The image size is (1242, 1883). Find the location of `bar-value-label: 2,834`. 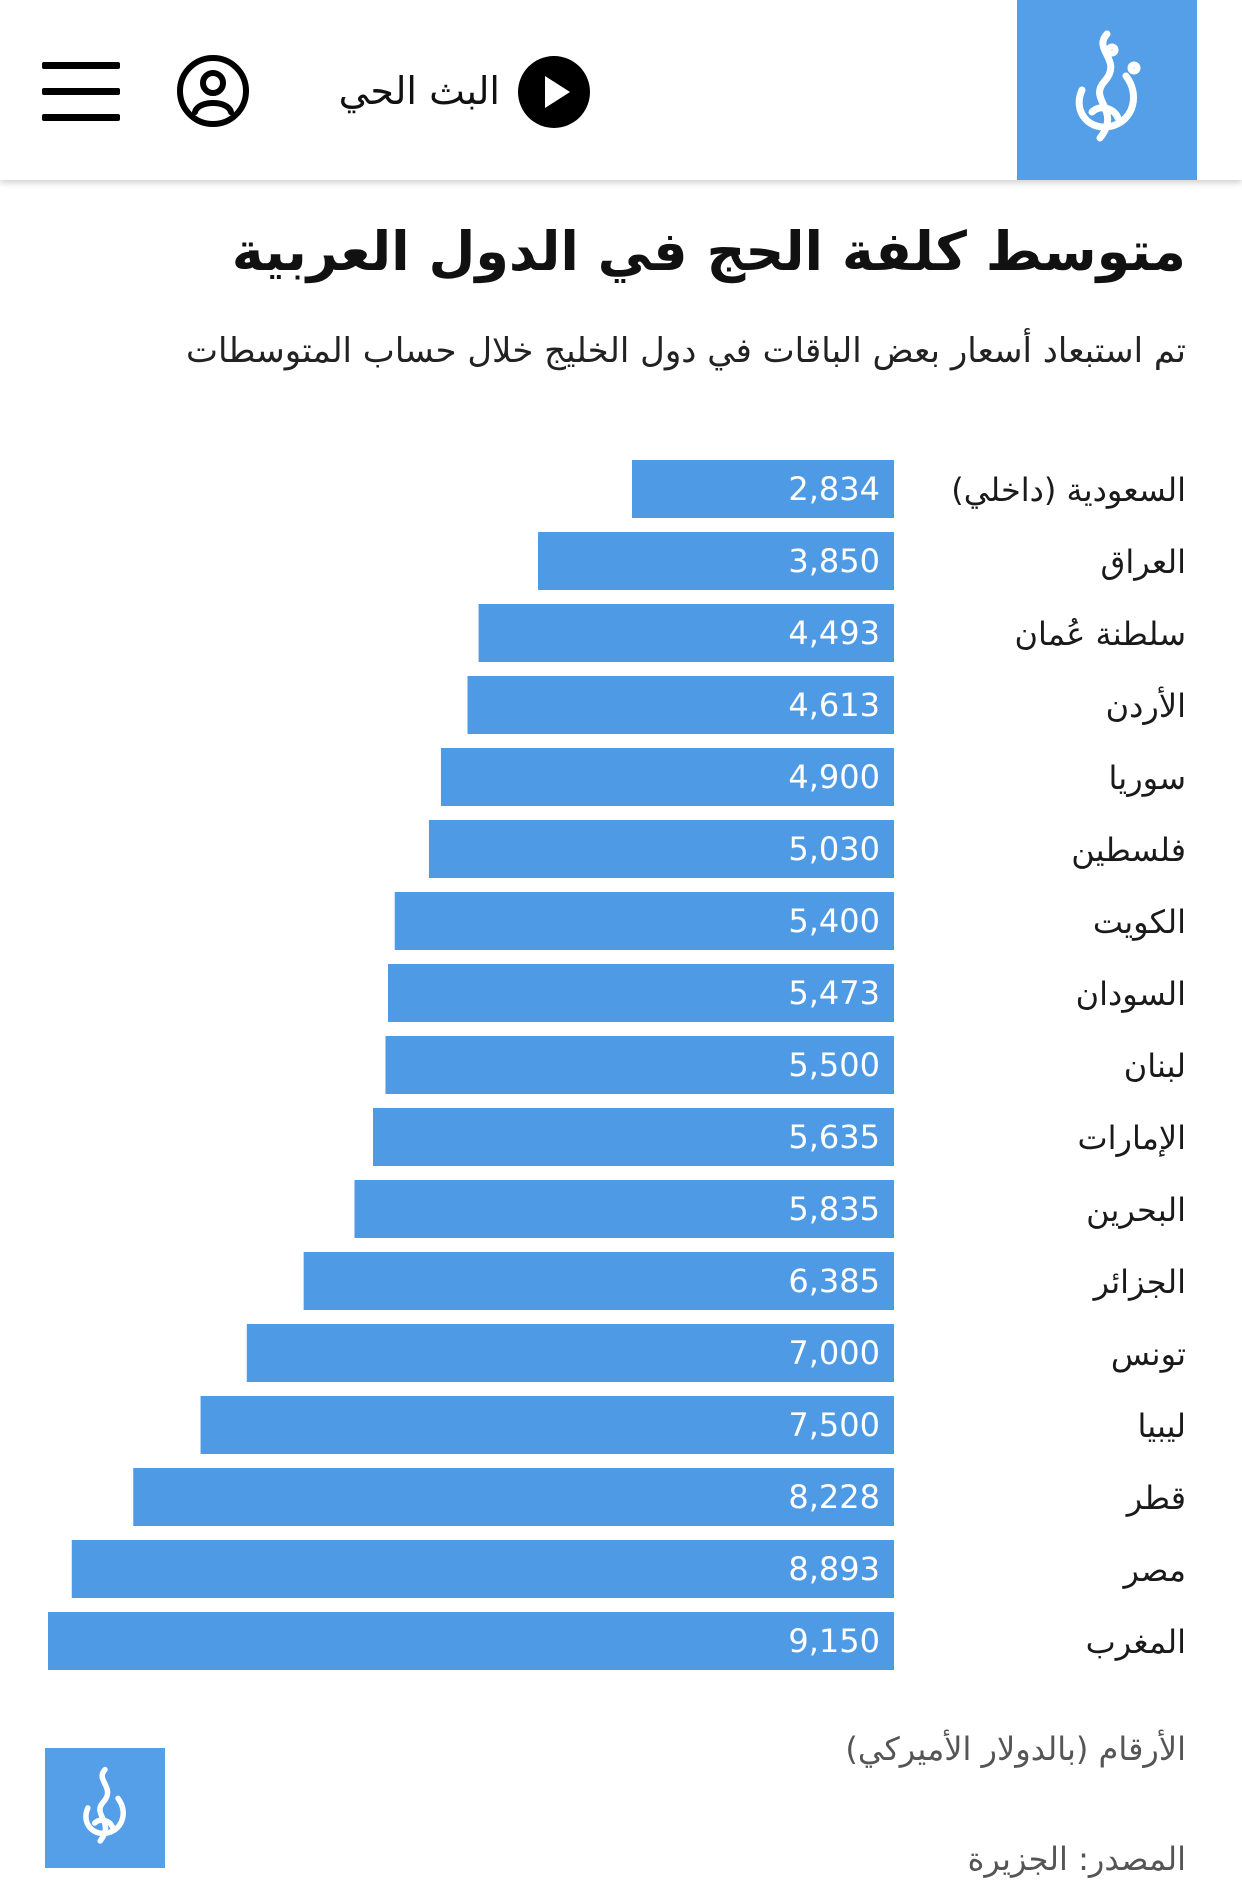

bar-value-label: 2,834 is located at coordinates (834, 489).